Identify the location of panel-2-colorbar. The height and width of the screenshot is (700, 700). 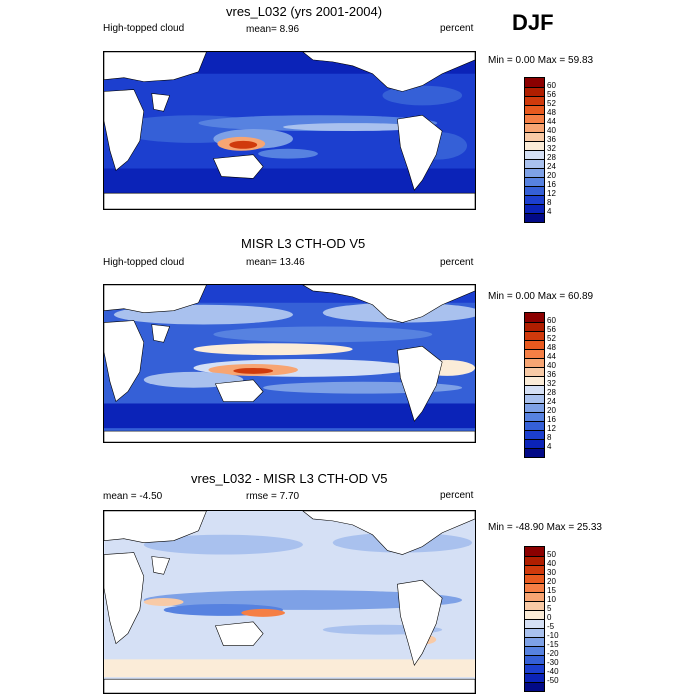
(534, 385).